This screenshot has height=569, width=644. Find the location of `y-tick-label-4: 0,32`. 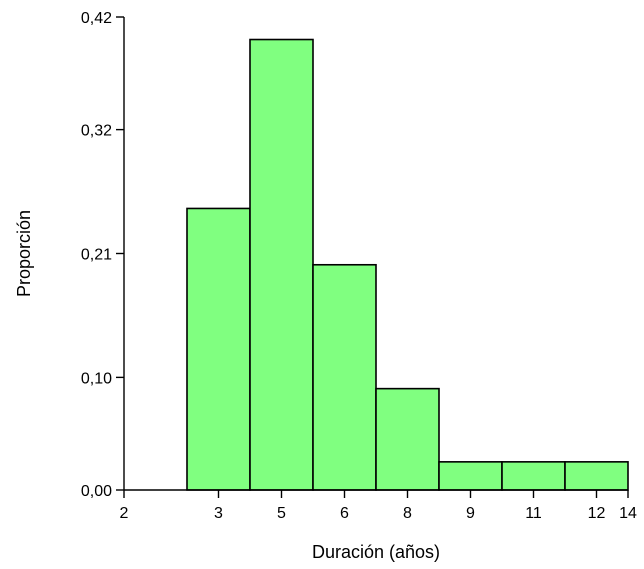

y-tick-label-4: 0,32 is located at coordinates (96, 131).